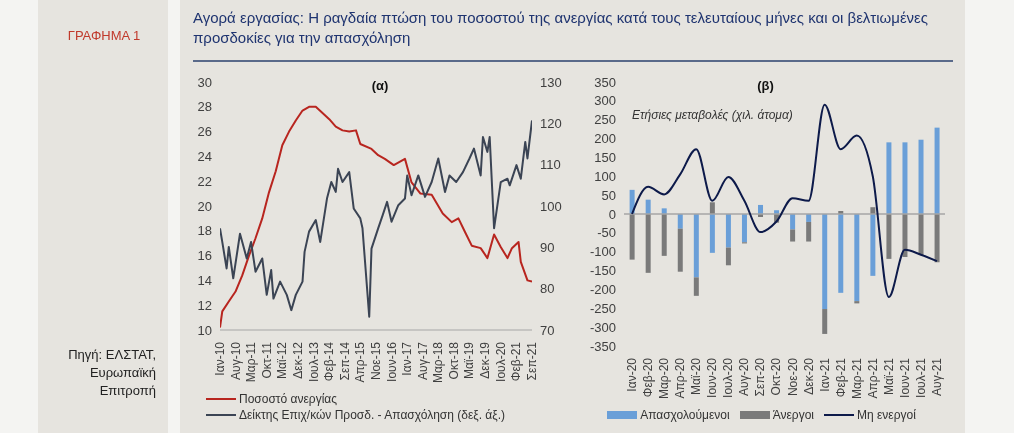 The height and width of the screenshot is (433, 1014). I want to click on chart-title: (α), so click(380, 85).